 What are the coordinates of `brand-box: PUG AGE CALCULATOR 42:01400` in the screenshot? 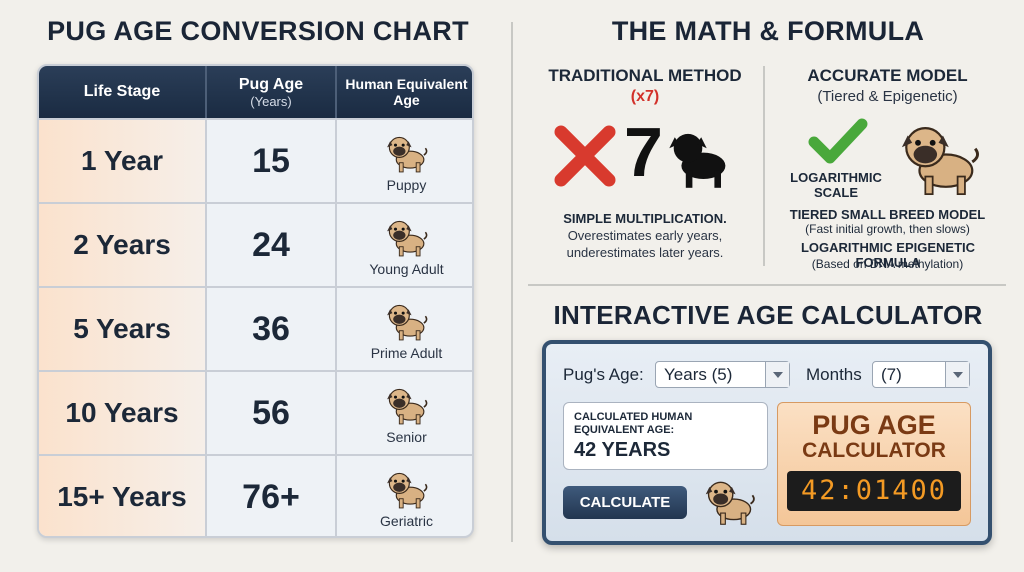 It's located at (874, 464).